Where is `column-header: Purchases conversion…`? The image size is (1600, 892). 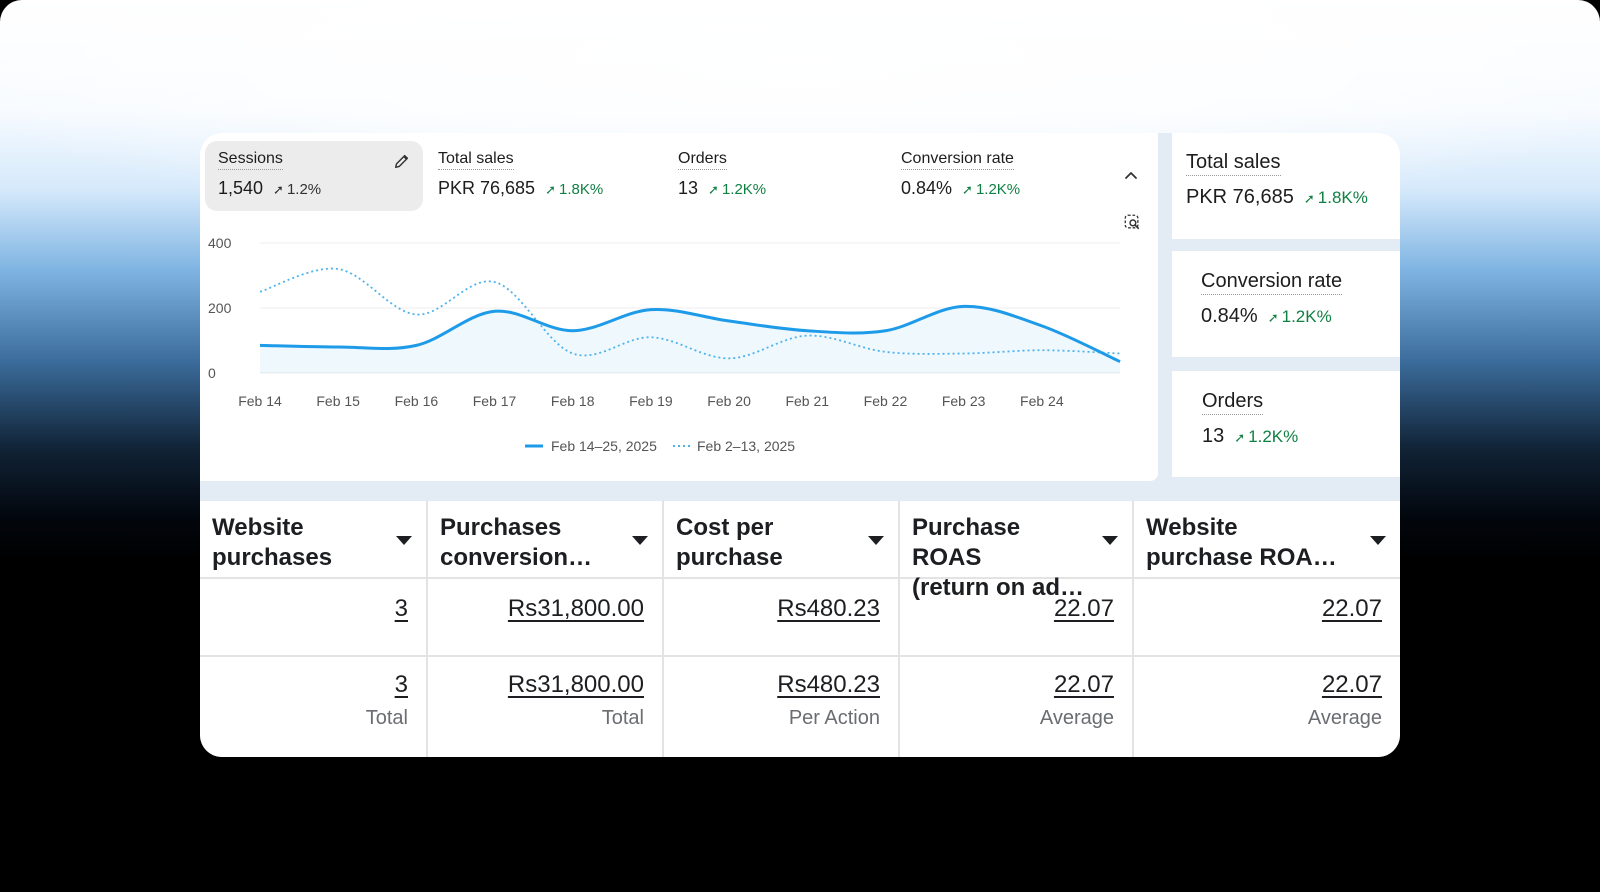
column-header: Purchases conversion… is located at coordinates (545, 540).